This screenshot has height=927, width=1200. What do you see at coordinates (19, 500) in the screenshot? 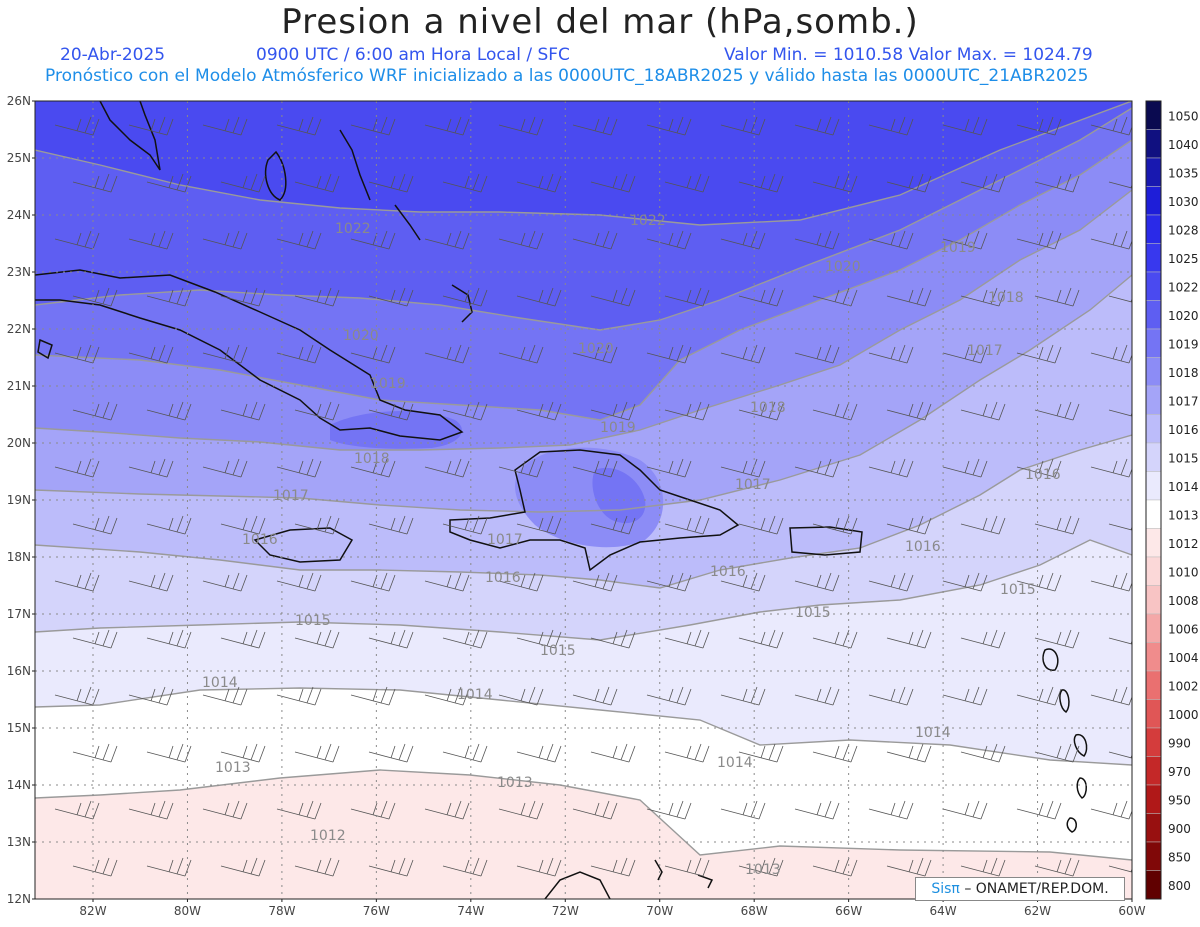
I see `lat-label: 19N` at bounding box center [19, 500].